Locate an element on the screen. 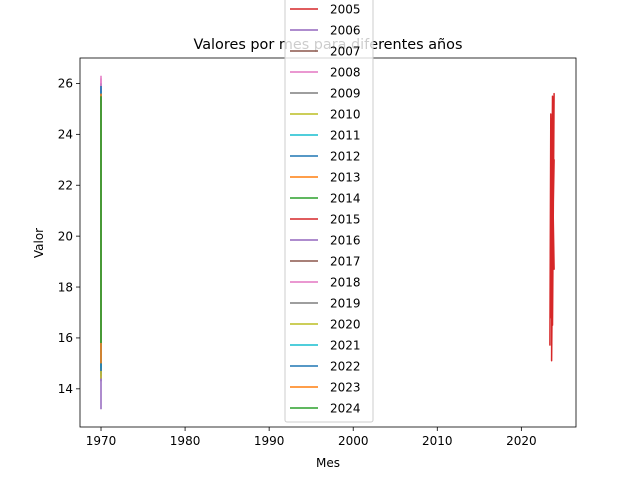 This screenshot has width=640, height=480. legend-label-2007: 2007 is located at coordinates (345, 51).